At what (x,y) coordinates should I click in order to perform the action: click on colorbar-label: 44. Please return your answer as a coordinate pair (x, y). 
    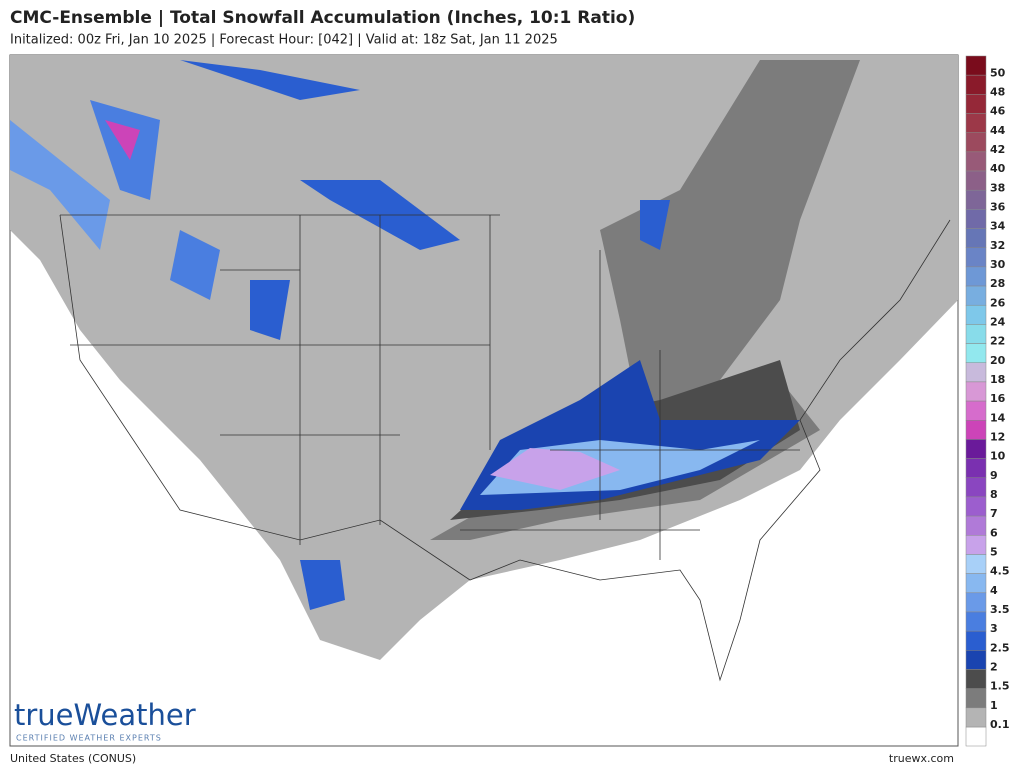
    Looking at the image, I should click on (998, 130).